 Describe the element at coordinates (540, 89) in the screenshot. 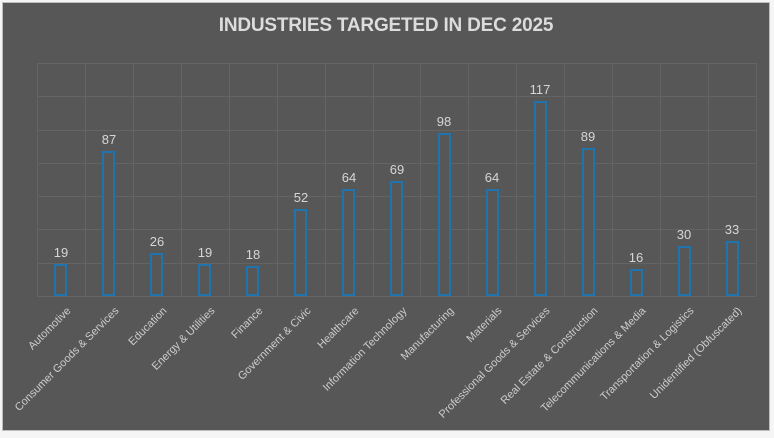

I see `value-label: 117` at that location.